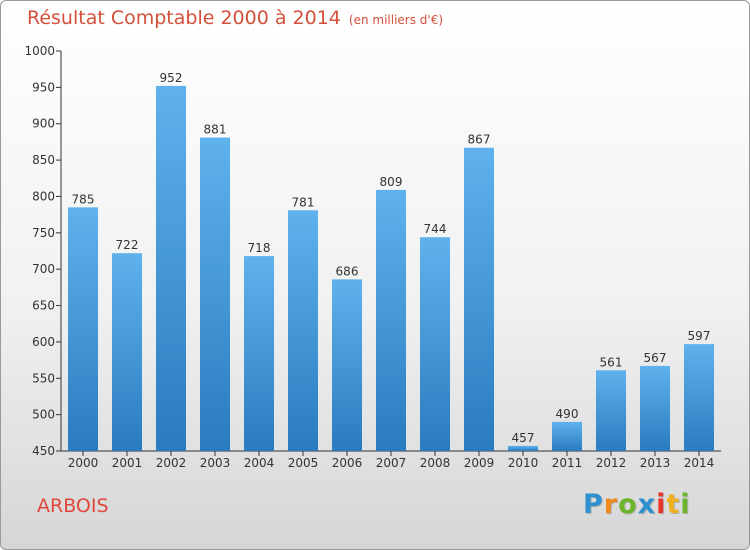  What do you see at coordinates (215, 130) in the screenshot?
I see `data-label-2003: 881` at bounding box center [215, 130].